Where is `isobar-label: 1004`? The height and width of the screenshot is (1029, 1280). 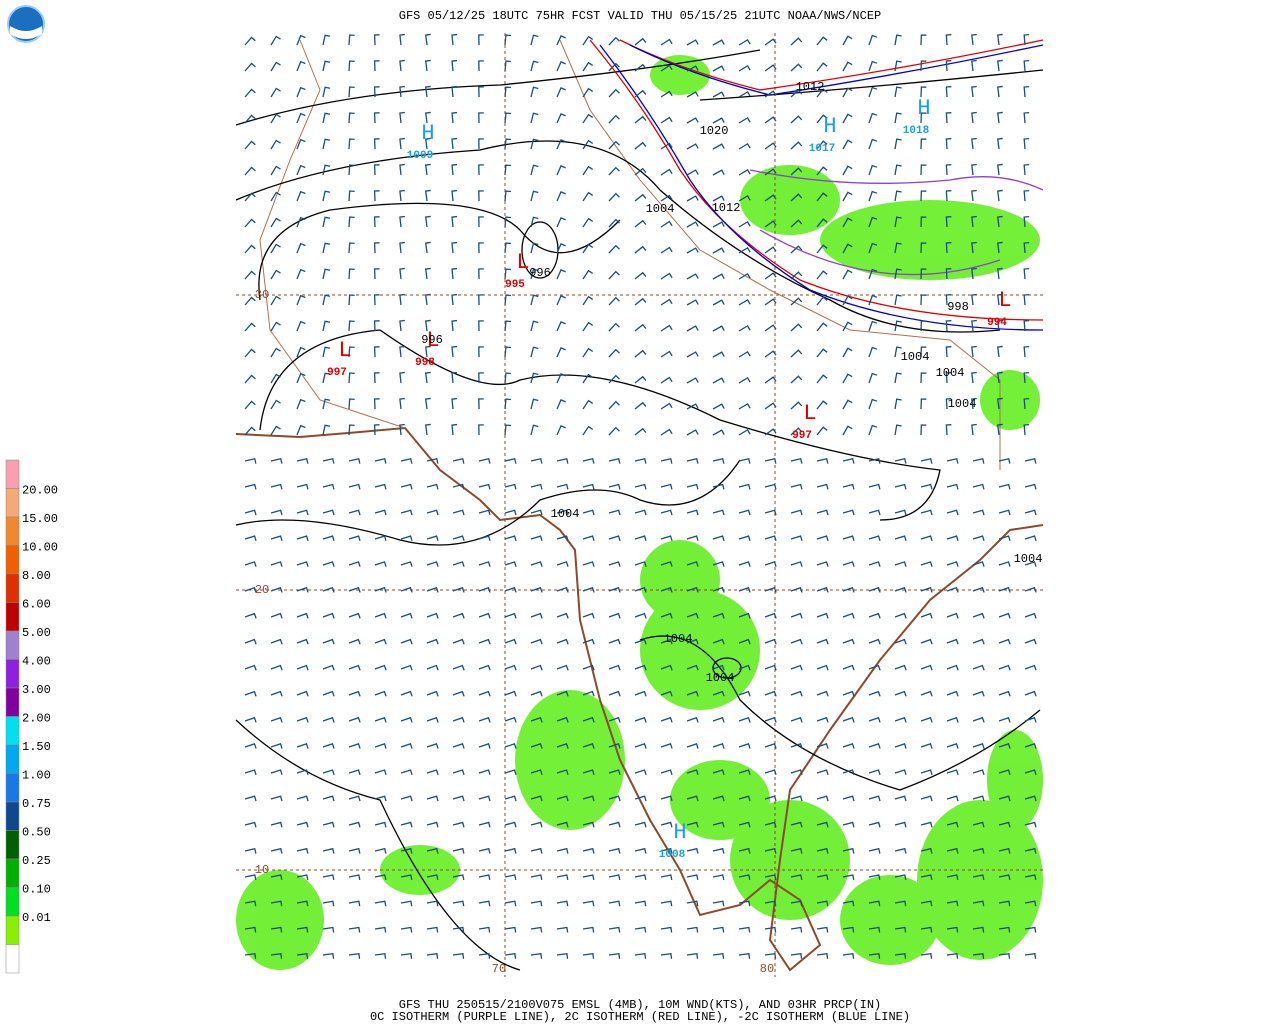
isobar-label: 1004 is located at coordinates (678, 639).